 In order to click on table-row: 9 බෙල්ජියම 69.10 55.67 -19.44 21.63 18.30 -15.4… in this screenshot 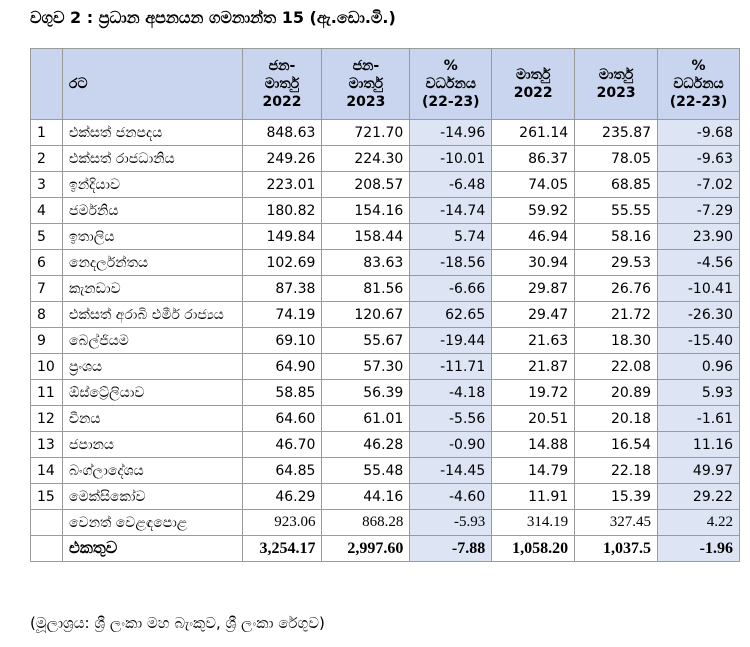, I will do `click(385, 340)`.